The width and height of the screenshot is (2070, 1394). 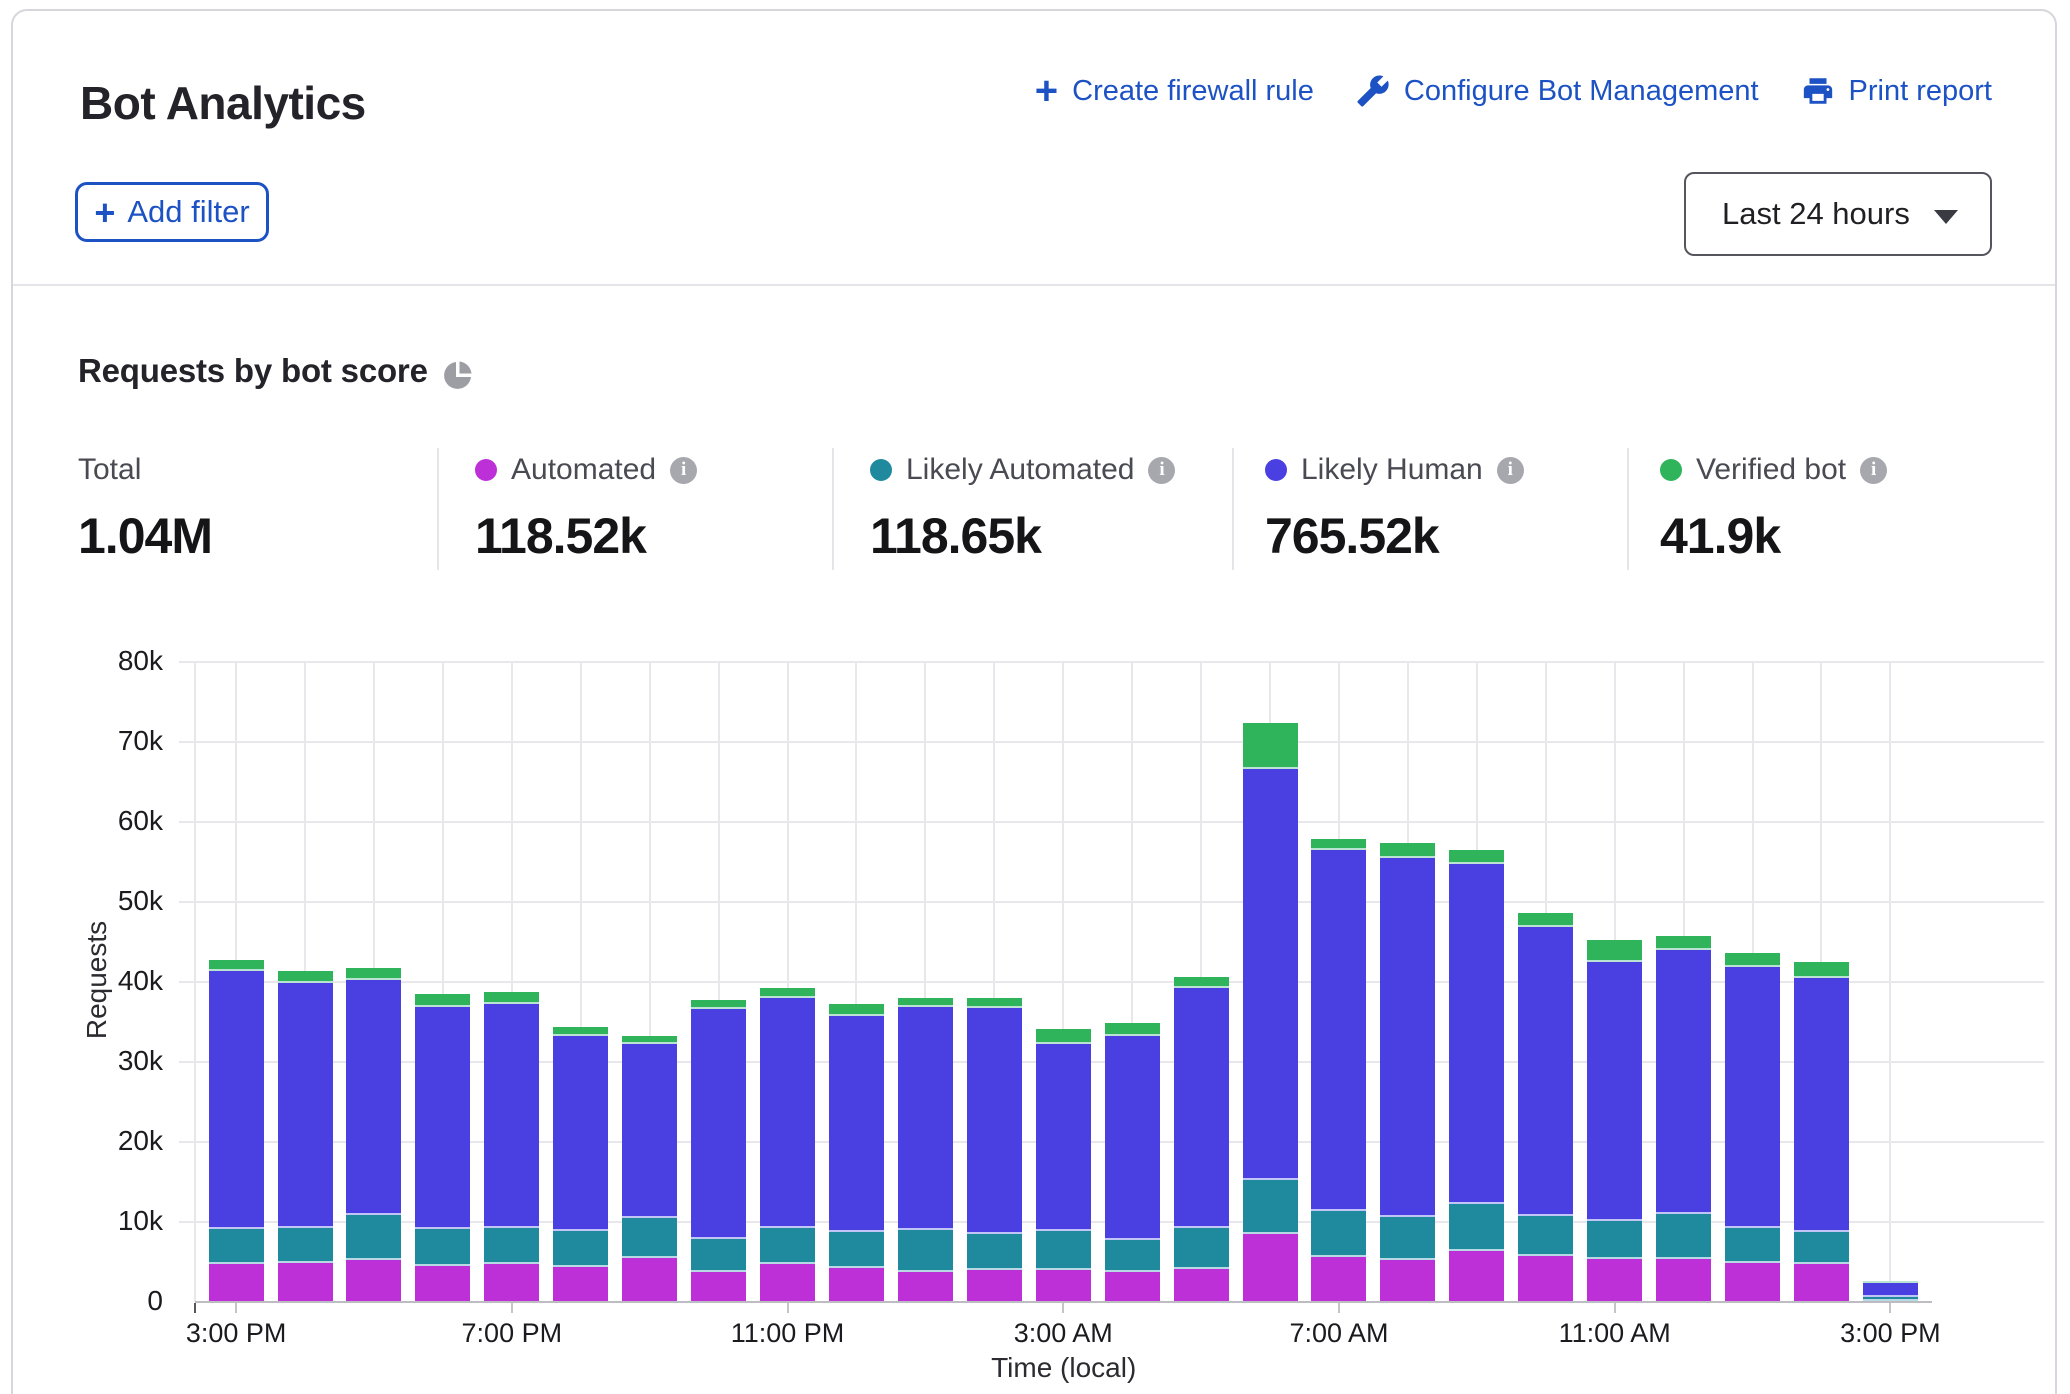 I want to click on bar-2-00-am, so click(x=994, y=1150).